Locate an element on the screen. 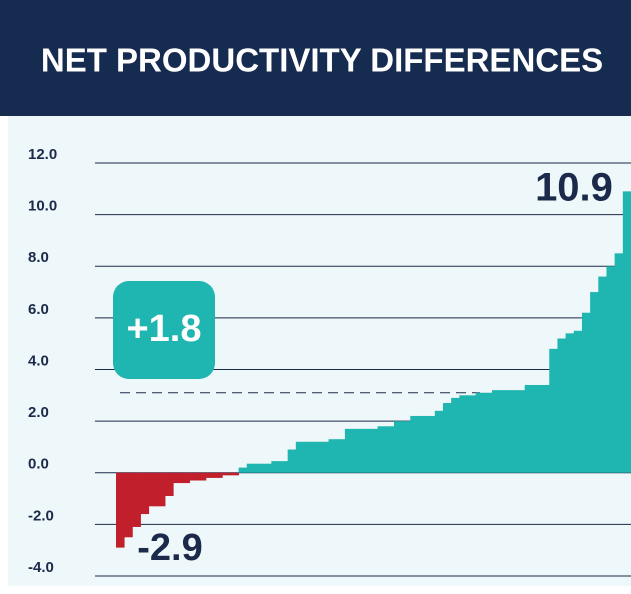 This screenshot has width=631, height=594. annotation: +1.8 is located at coordinates (163, 329).